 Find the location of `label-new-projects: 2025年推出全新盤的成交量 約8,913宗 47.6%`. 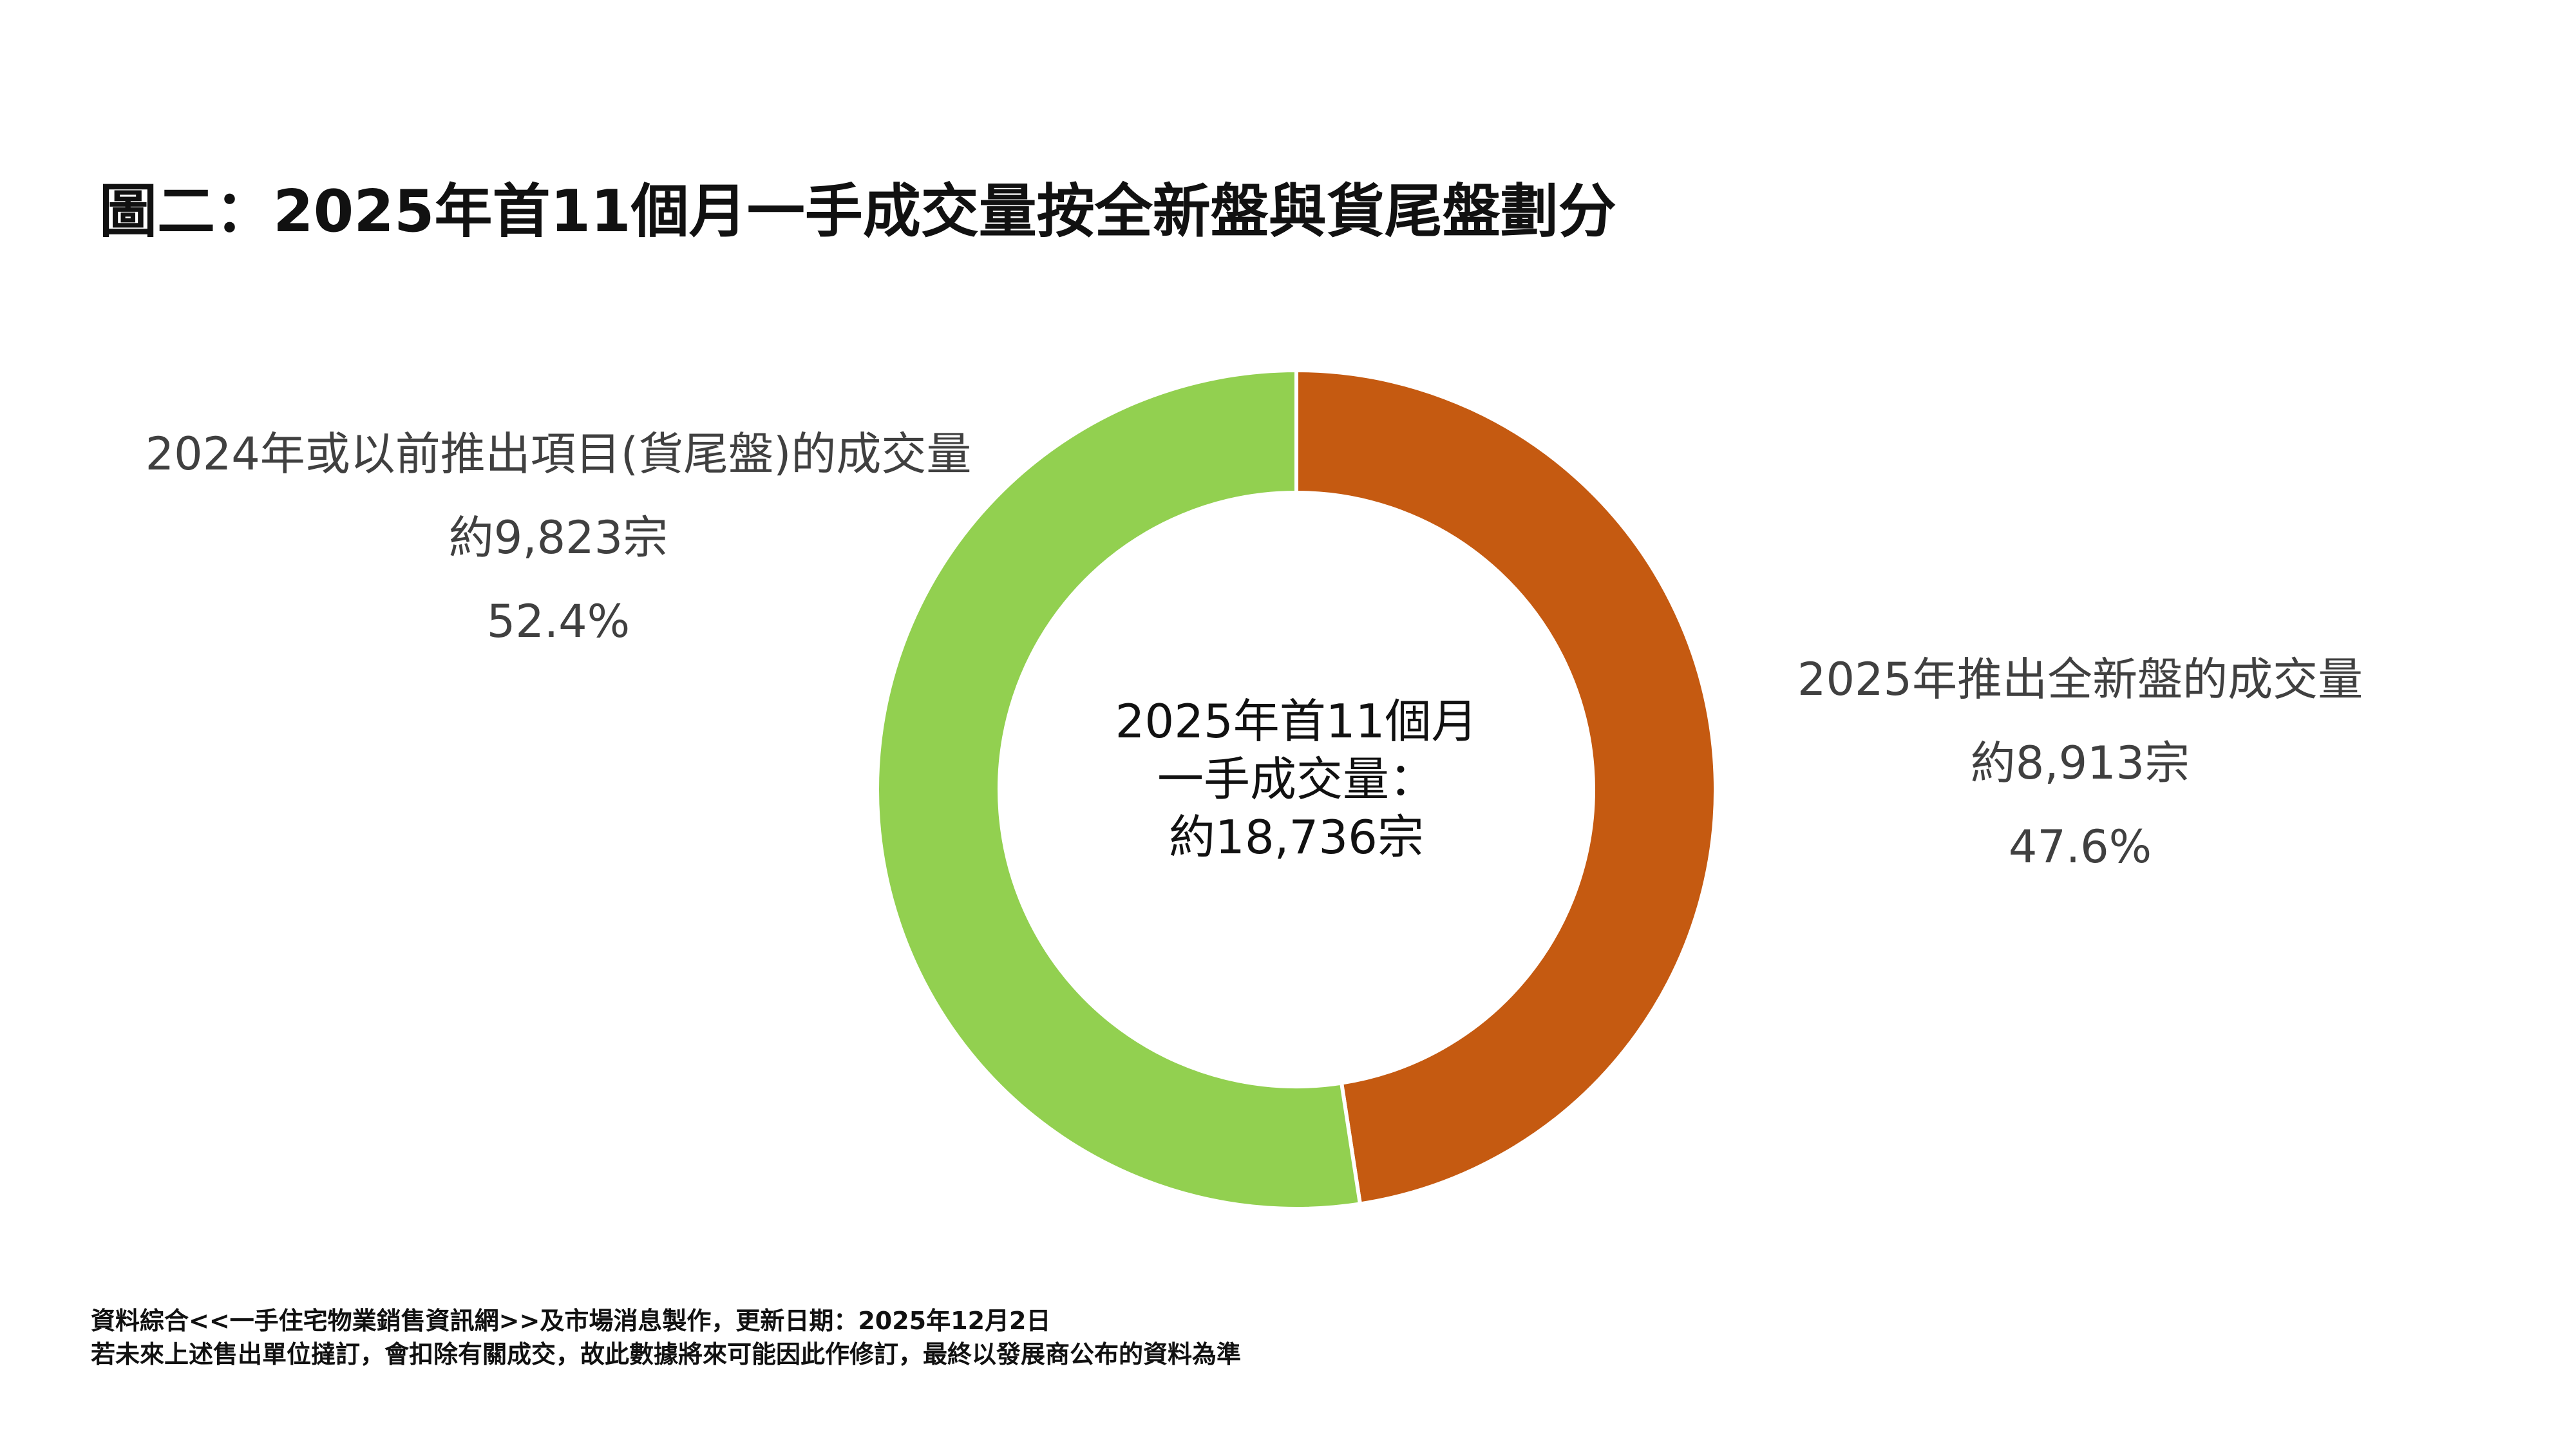

label-new-projects: 2025年推出全新盤的成交量 約8,913宗 47.6% is located at coordinates (2080, 763).